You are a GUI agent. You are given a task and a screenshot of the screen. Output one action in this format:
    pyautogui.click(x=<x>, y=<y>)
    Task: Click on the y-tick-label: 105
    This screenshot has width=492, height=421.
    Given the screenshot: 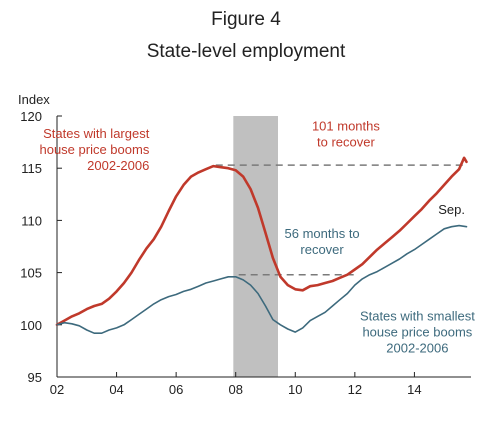 What is the action you would take?
    pyautogui.click(x=31, y=273)
    